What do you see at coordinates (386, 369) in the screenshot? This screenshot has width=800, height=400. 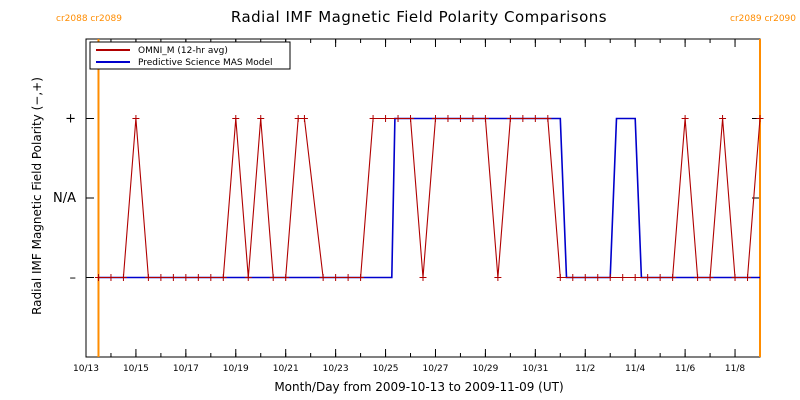 I see `x-tick-label: 10/25` at bounding box center [386, 369].